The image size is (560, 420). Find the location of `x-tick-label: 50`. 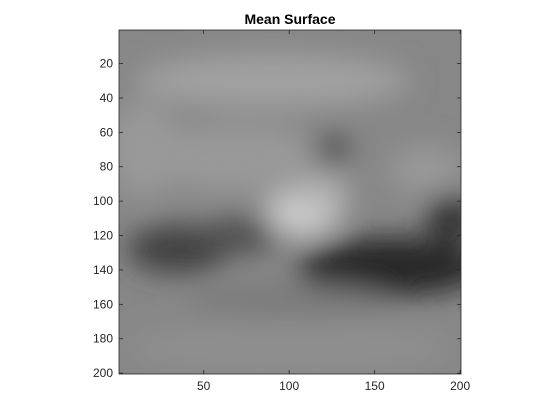

x-tick-label: 50 is located at coordinates (204, 386).